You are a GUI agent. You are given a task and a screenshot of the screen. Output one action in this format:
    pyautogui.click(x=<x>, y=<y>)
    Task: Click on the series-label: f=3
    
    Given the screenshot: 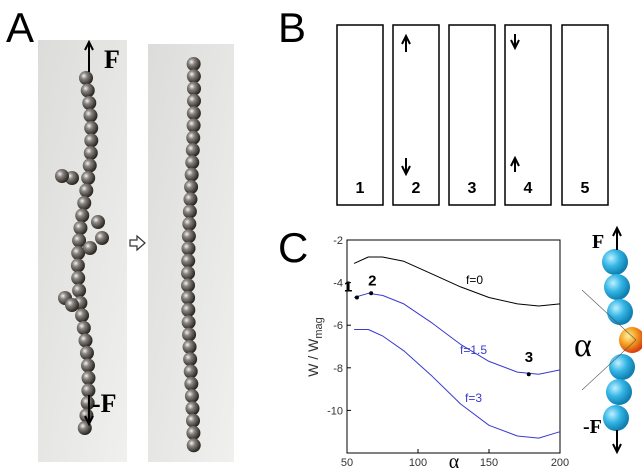 What is the action you would take?
    pyautogui.click(x=473, y=398)
    